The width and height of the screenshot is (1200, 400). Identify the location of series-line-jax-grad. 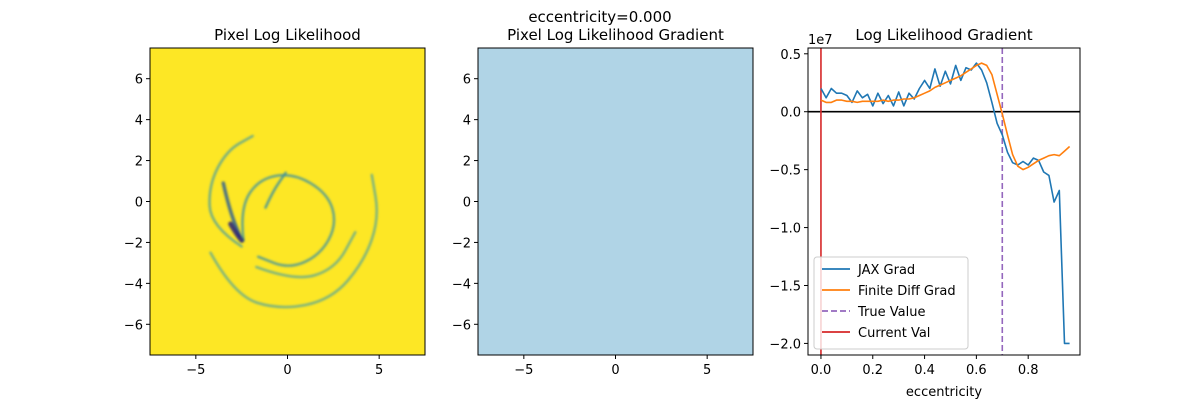
(945, 203).